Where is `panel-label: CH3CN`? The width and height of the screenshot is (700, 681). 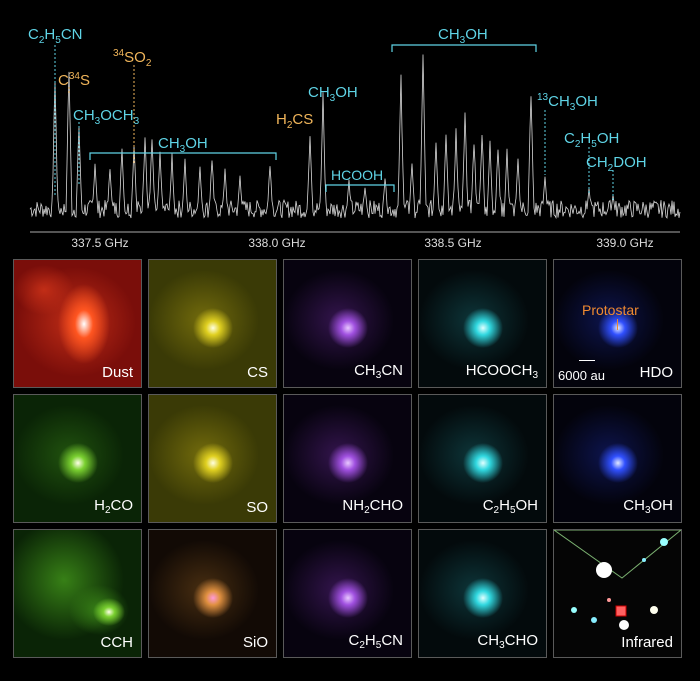
panel-label: CH3CN is located at coordinates (378, 371).